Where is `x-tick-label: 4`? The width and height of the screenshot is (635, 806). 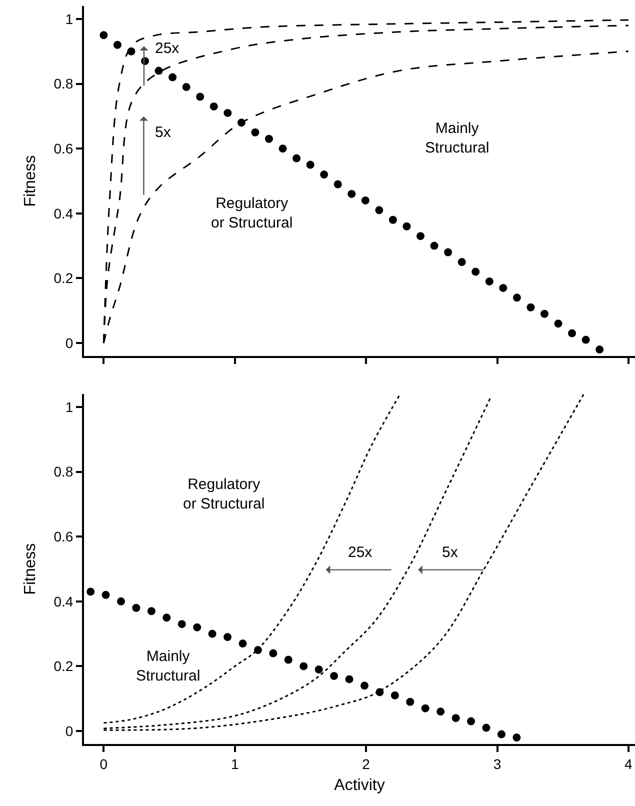
x-tick-label: 4 is located at coordinates (628, 764).